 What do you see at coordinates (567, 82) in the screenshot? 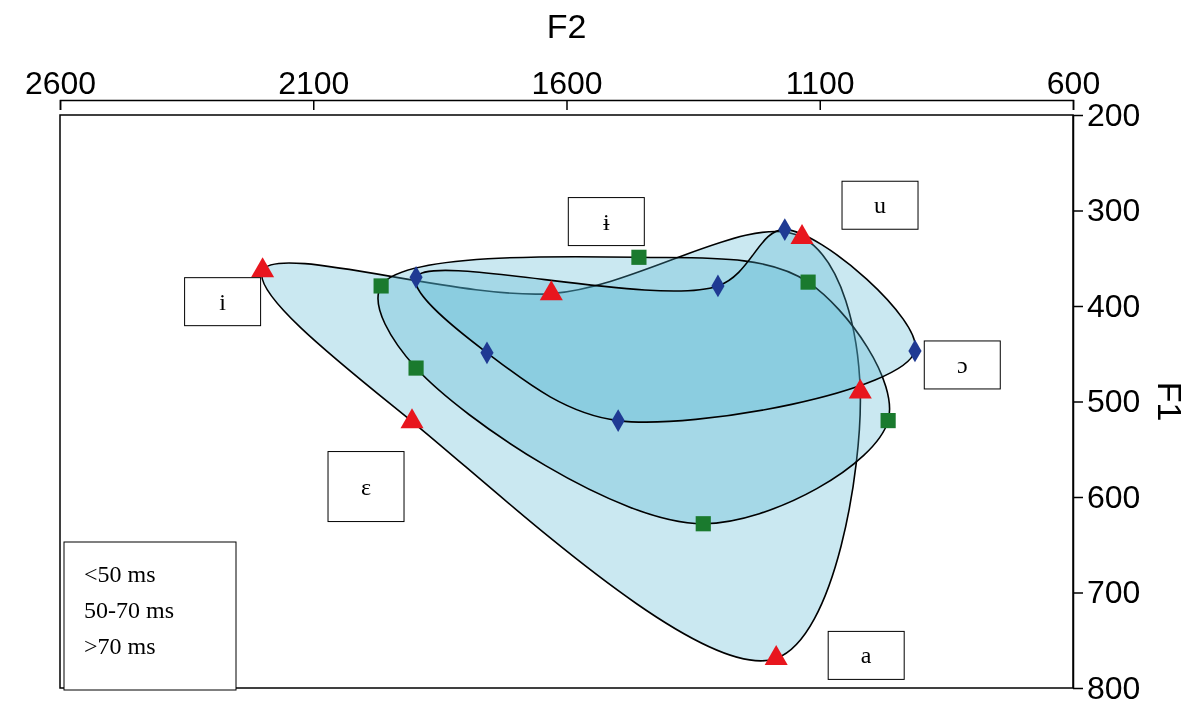
I see `x-tick-label: 1600` at bounding box center [567, 82].